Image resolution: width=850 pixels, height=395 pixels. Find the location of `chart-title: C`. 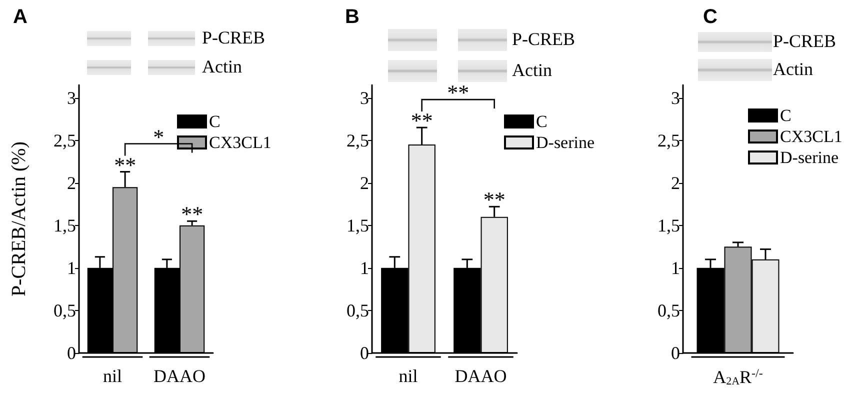

chart-title: C is located at coordinates (710, 17).